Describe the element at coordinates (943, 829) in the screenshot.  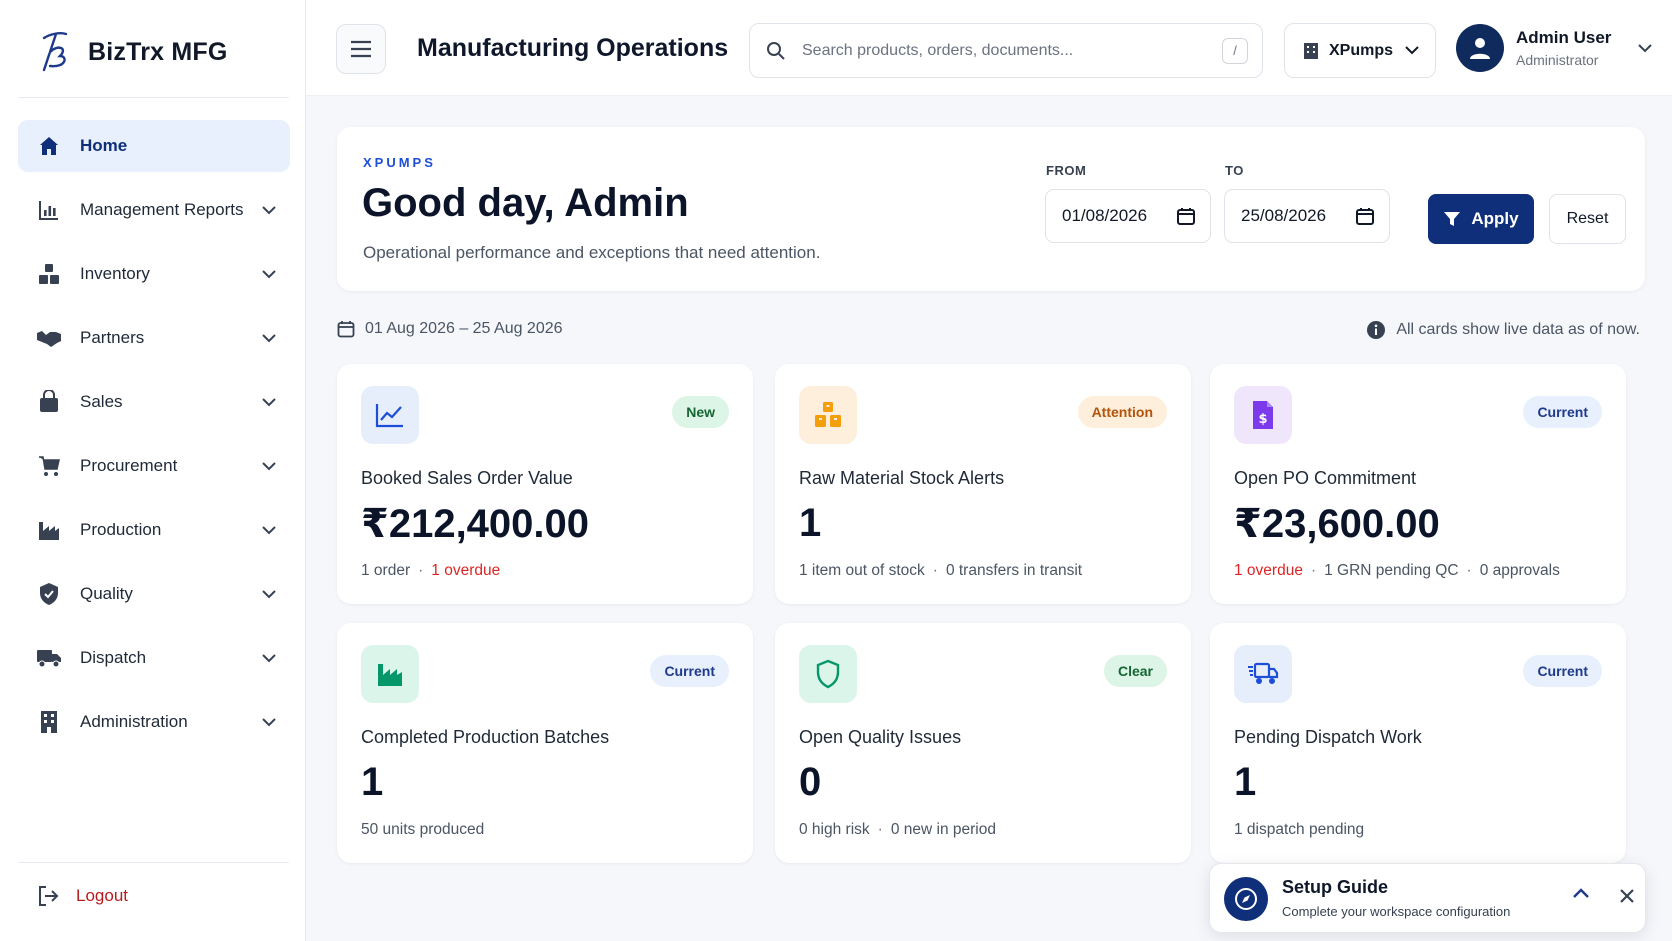
I see `kpi-foot-item: 0 new in period` at that location.